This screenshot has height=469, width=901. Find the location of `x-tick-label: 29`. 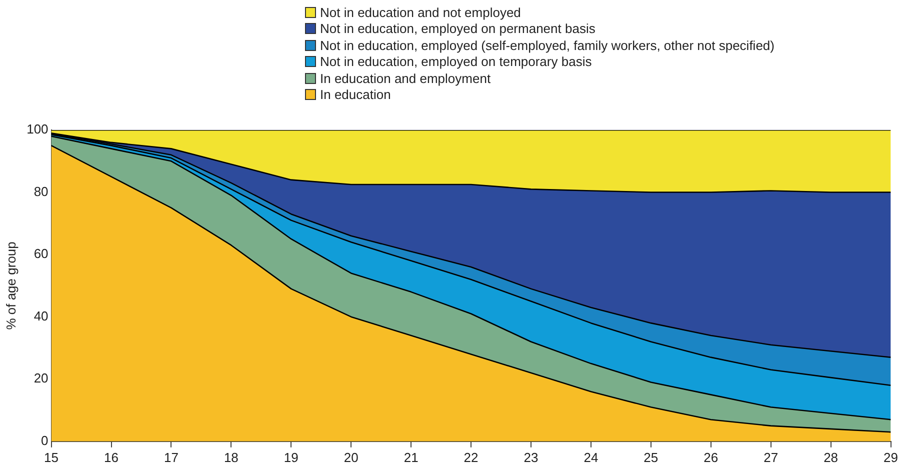

x-tick-label: 29 is located at coordinates (891, 457).